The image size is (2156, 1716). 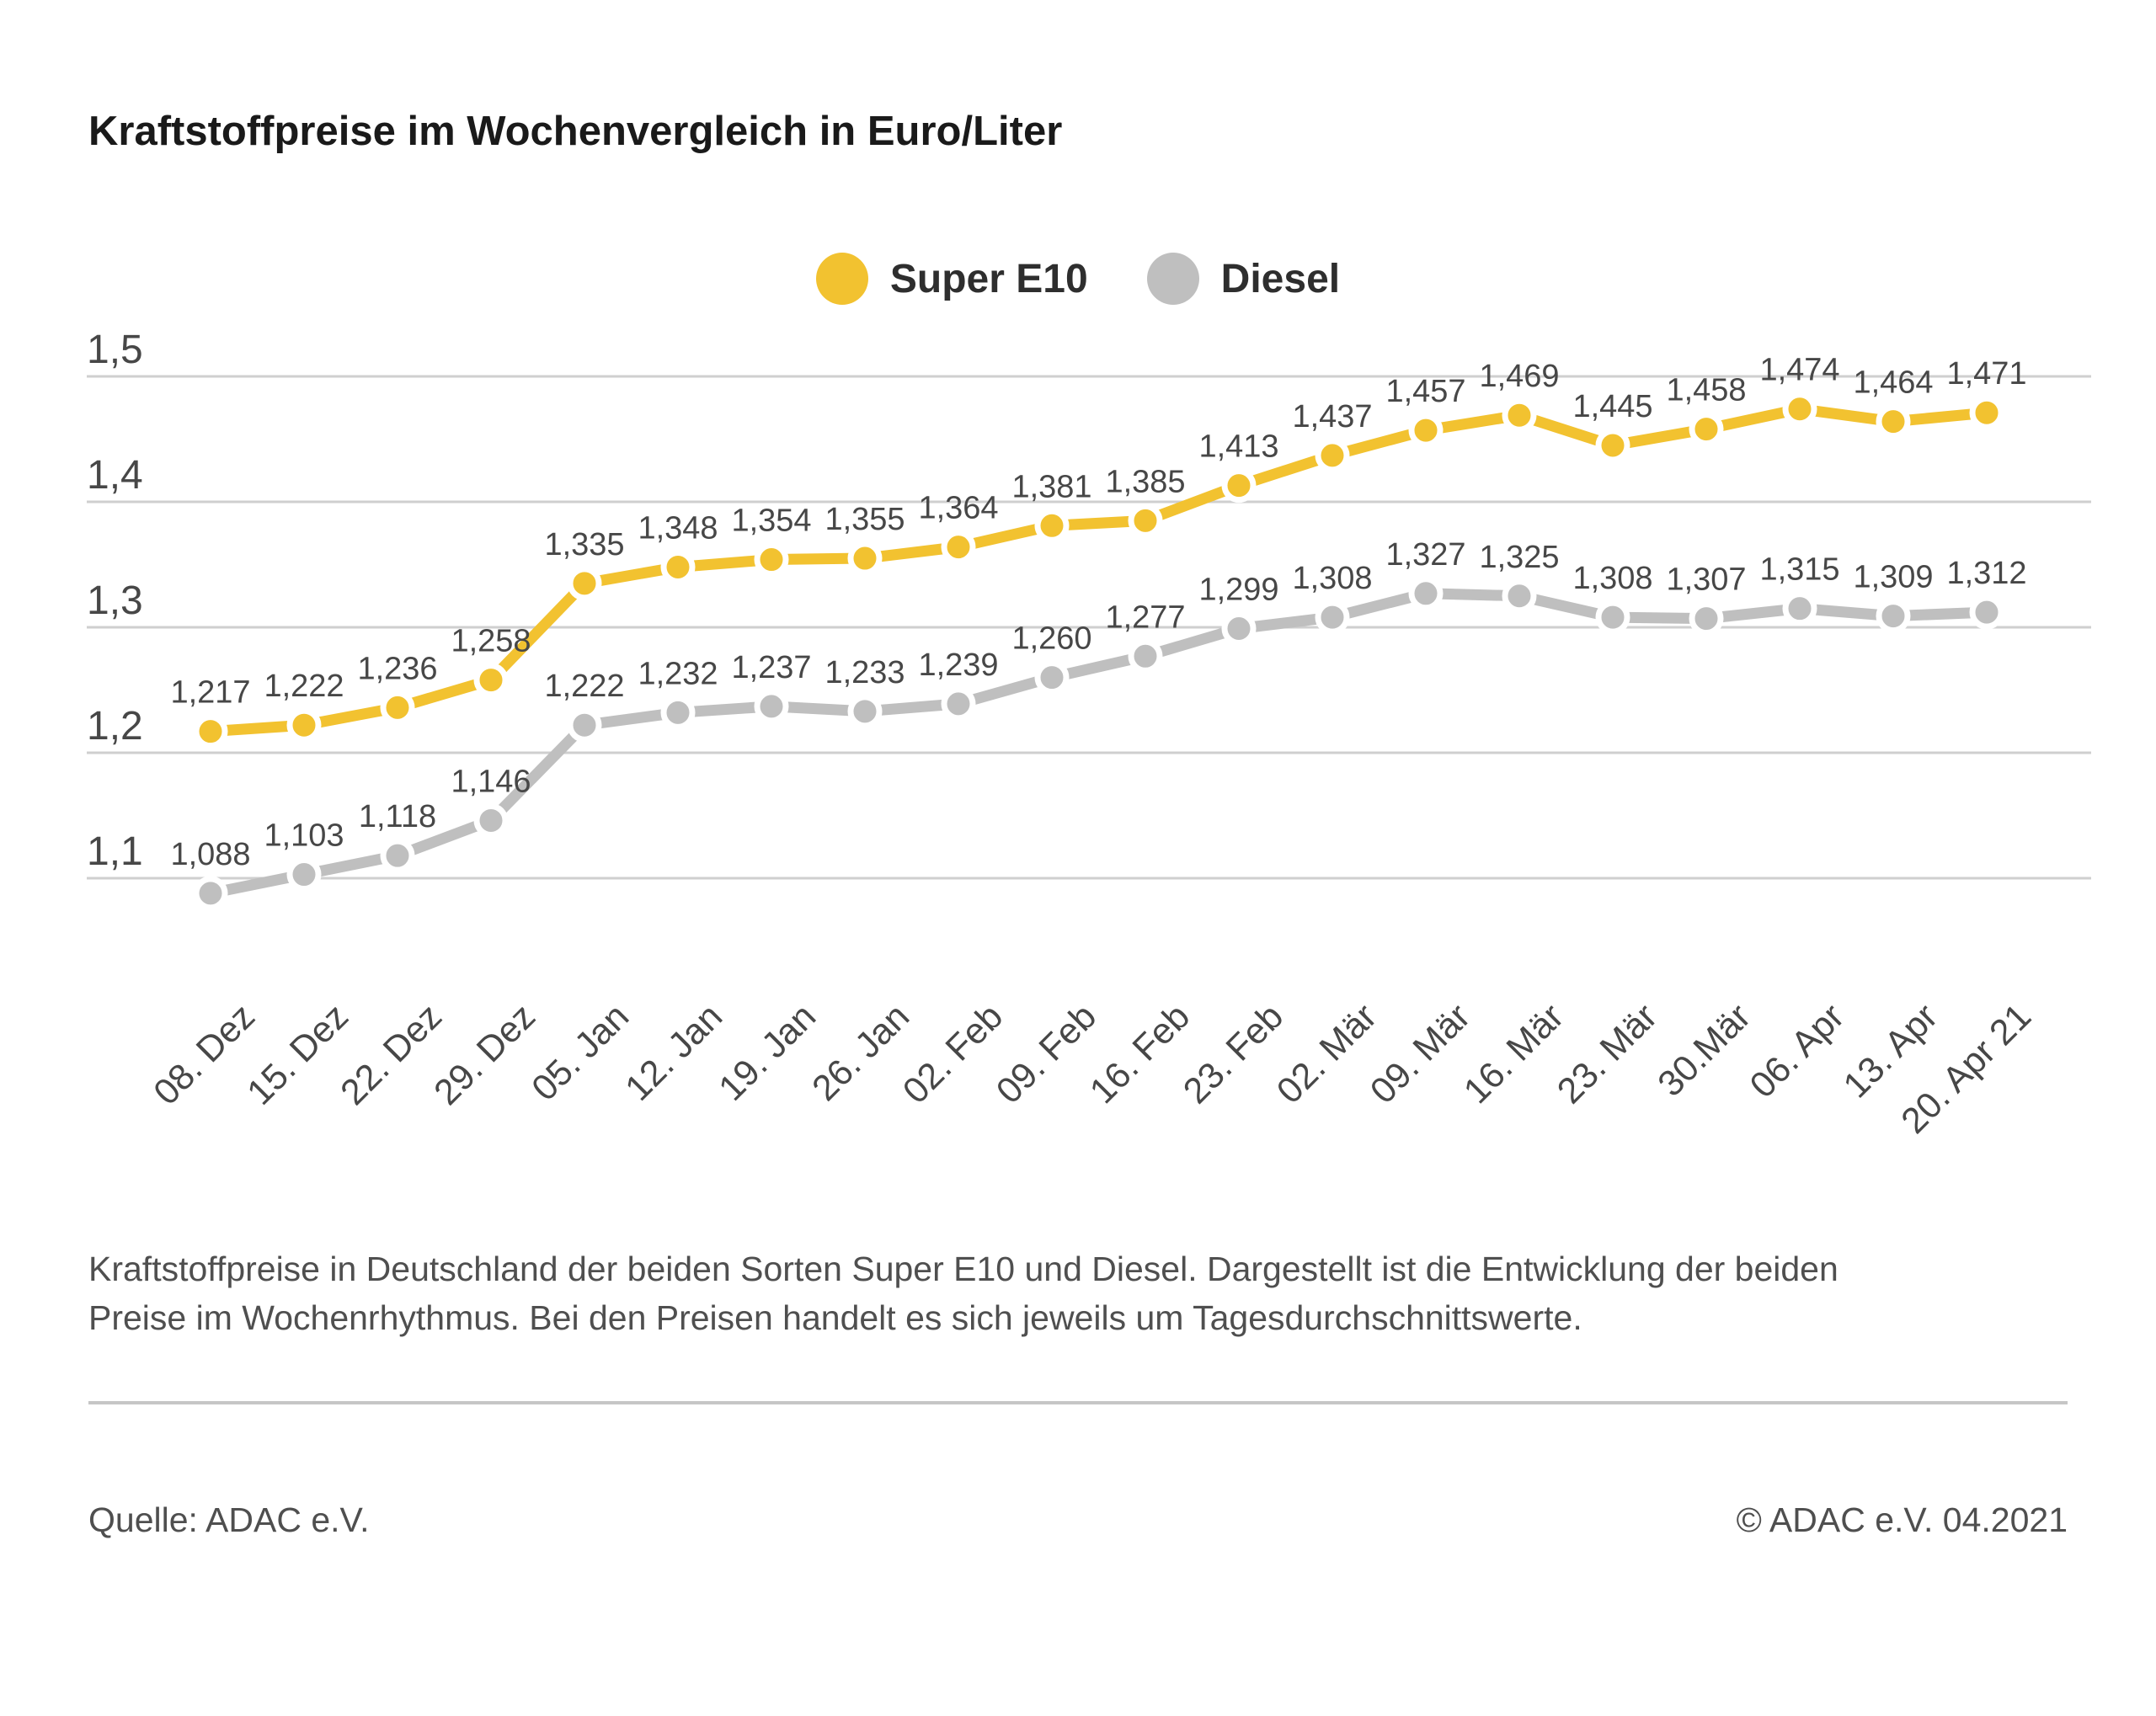 I want to click on data-point-label: 1,315, so click(x=1799, y=570).